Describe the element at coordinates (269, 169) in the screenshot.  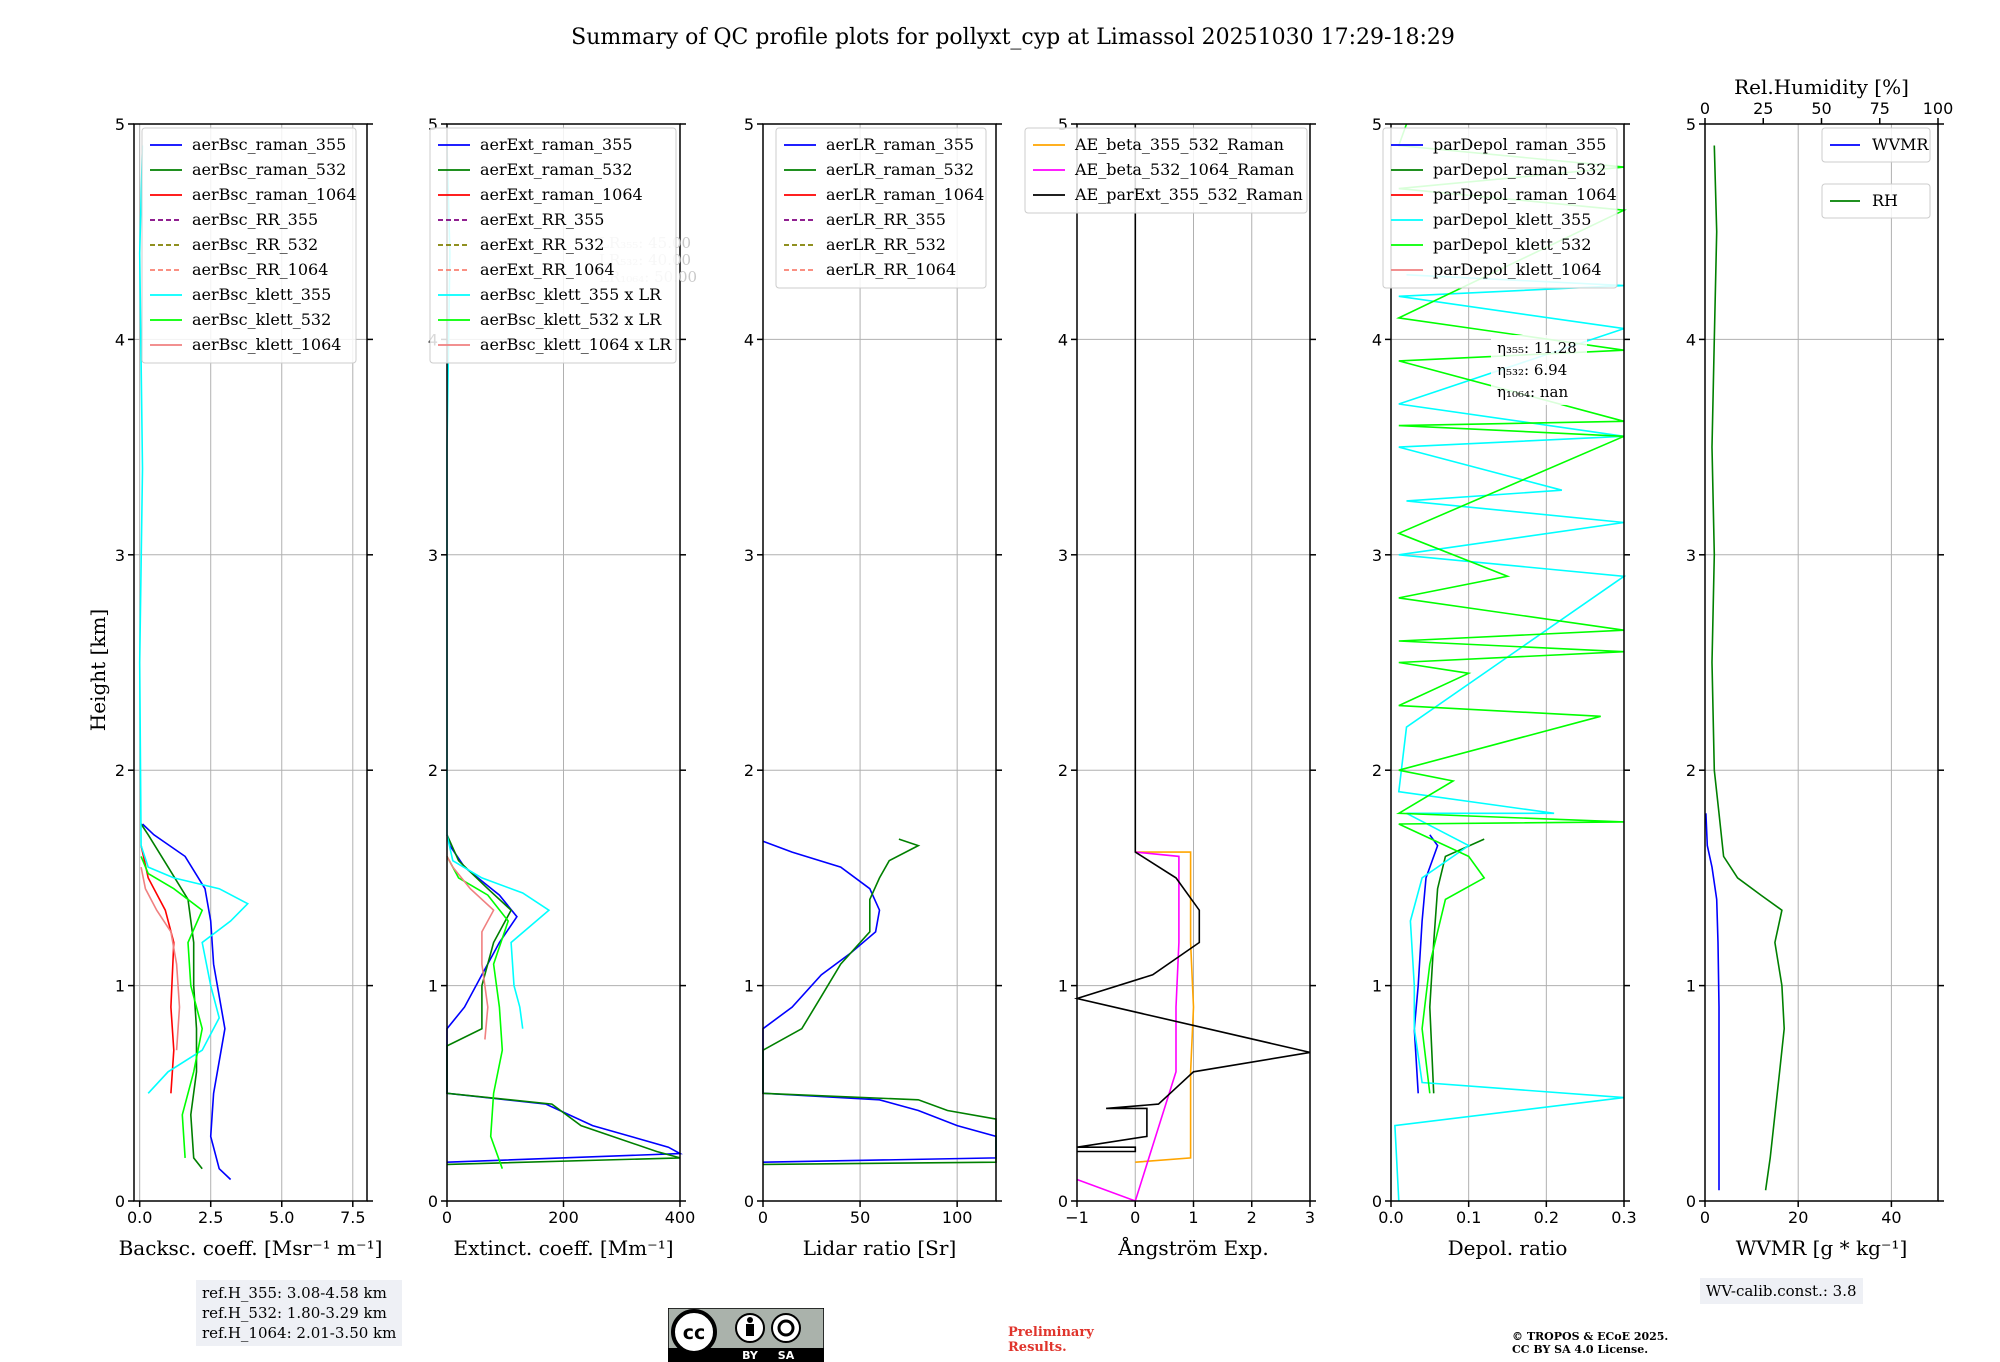
I see `legend-label: aerBsc_raman_532` at that location.